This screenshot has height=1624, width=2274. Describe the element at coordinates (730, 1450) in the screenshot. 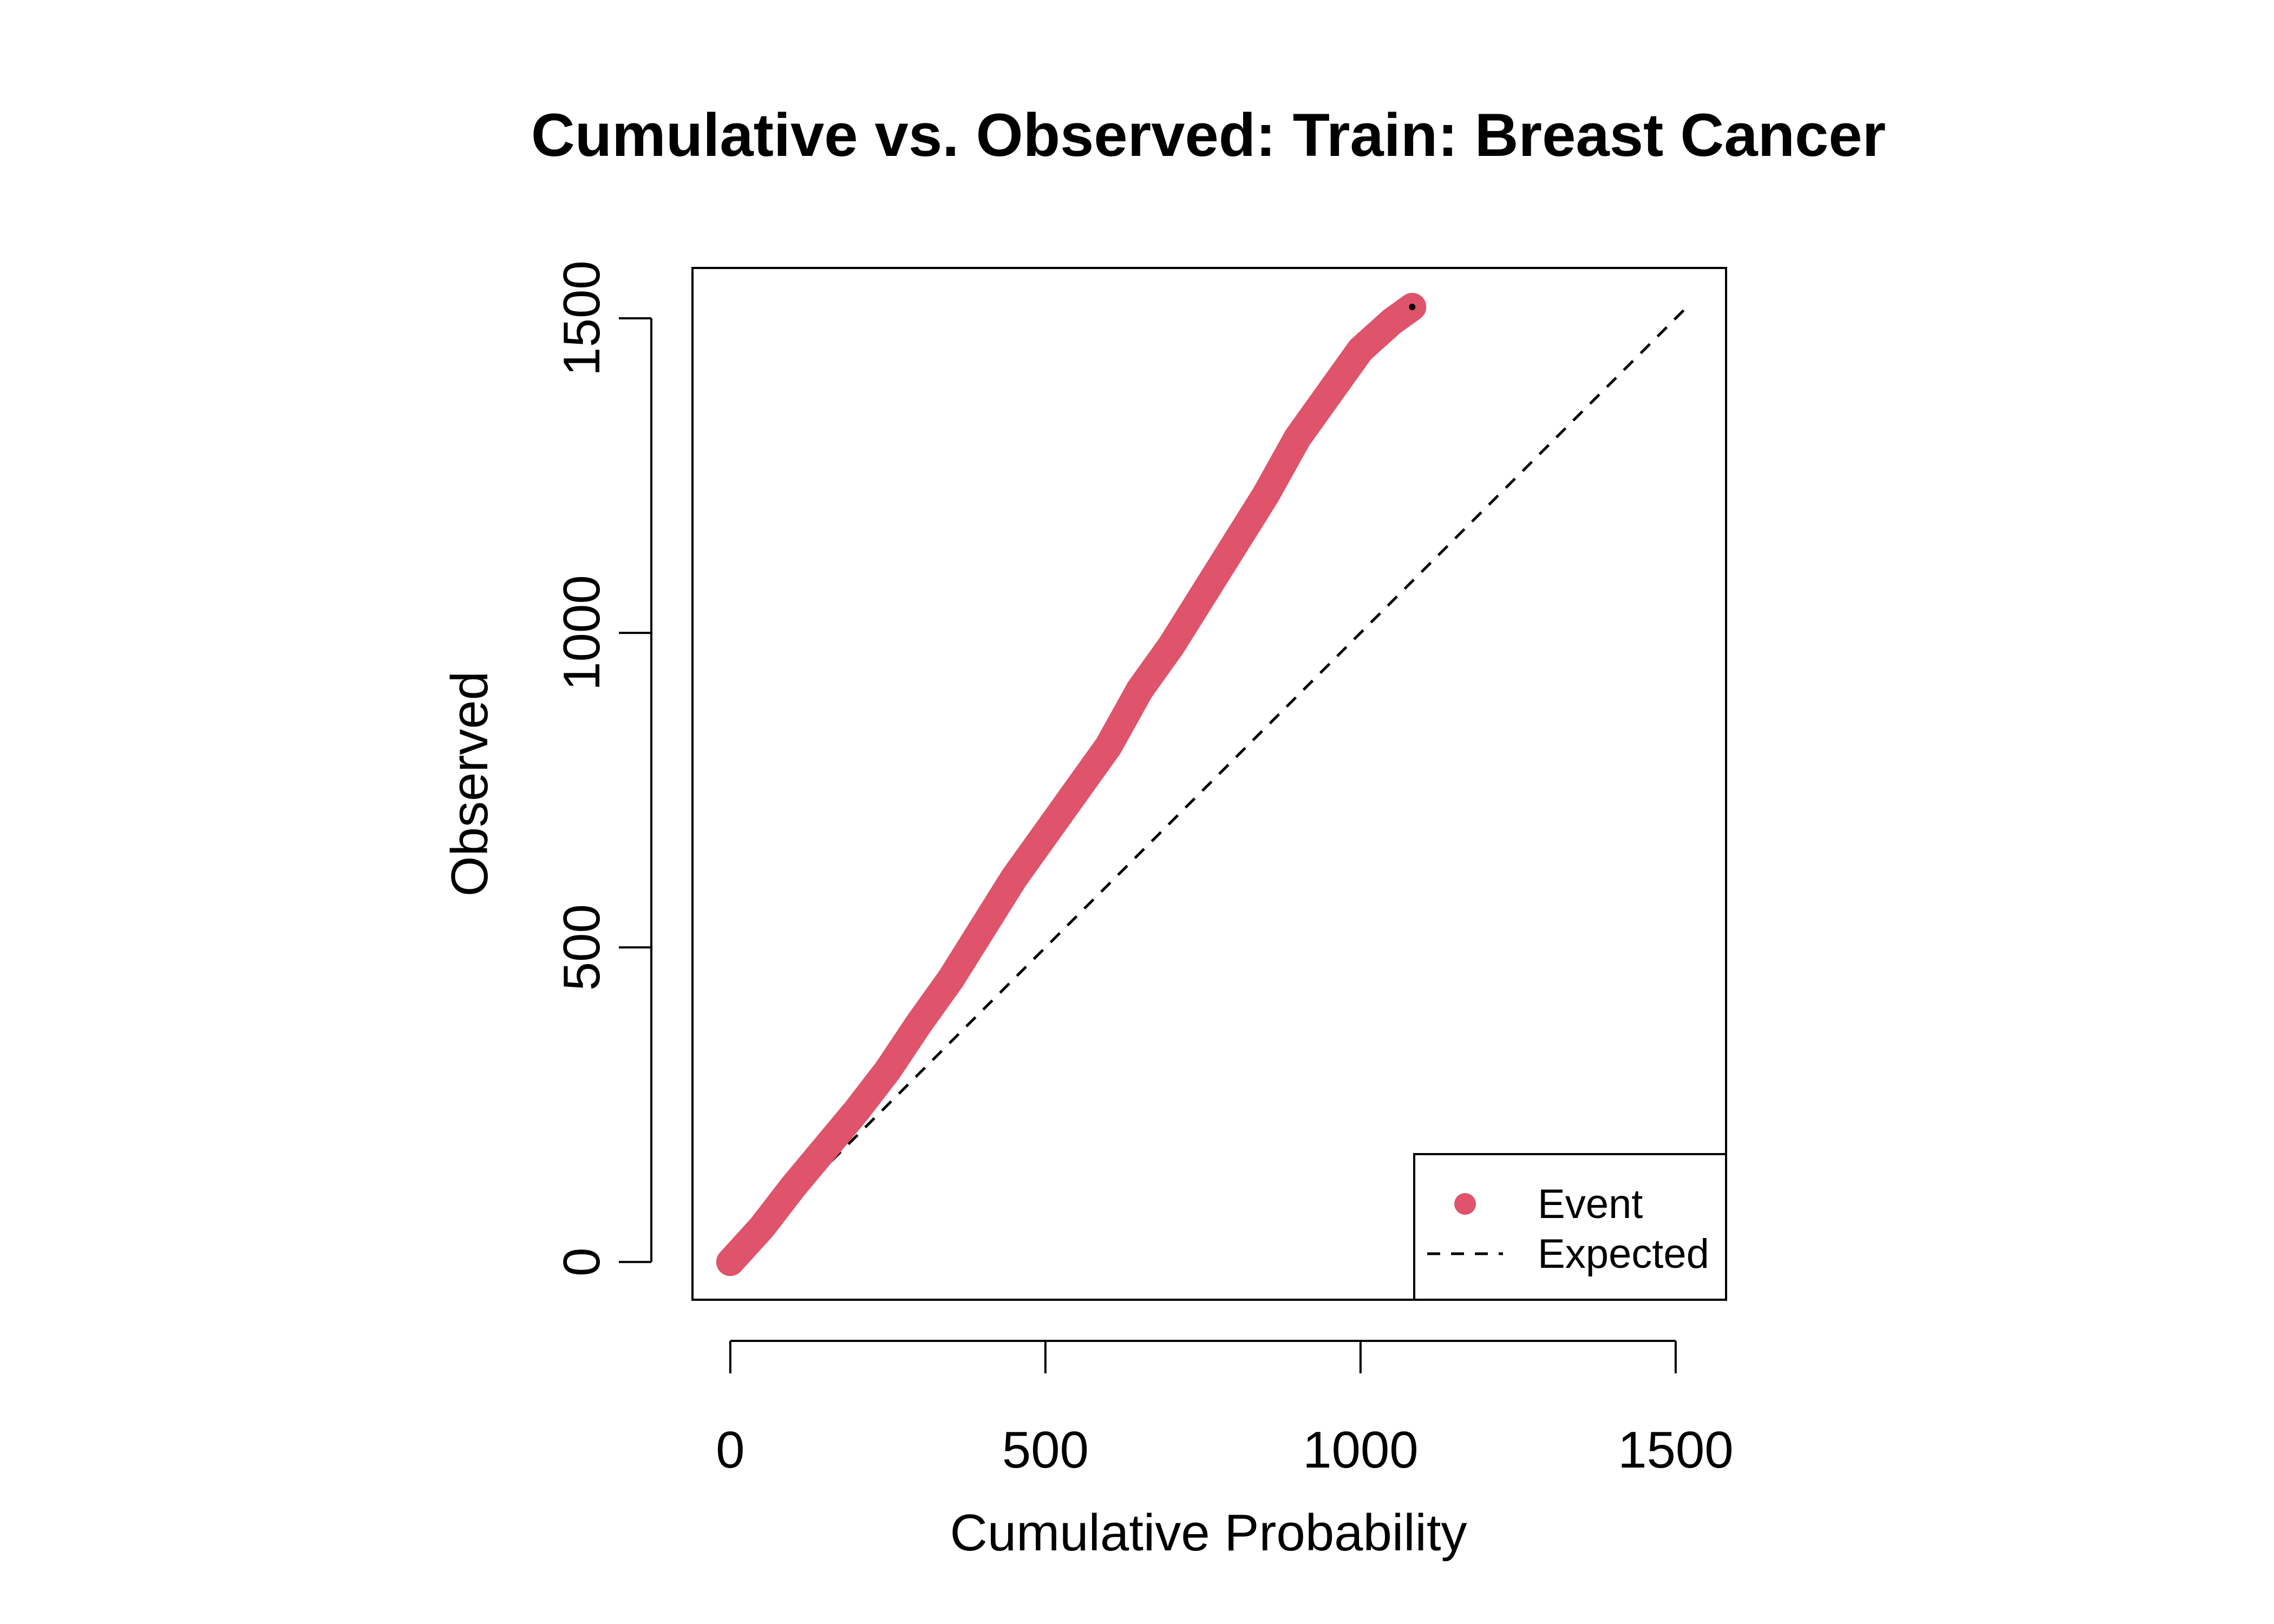

I see `x-tick-label-0: 0` at that location.